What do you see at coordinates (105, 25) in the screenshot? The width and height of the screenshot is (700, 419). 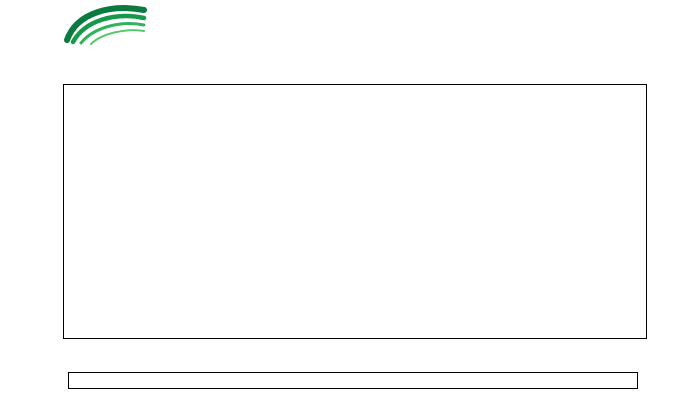 I see `logo-waves-icon` at bounding box center [105, 25].